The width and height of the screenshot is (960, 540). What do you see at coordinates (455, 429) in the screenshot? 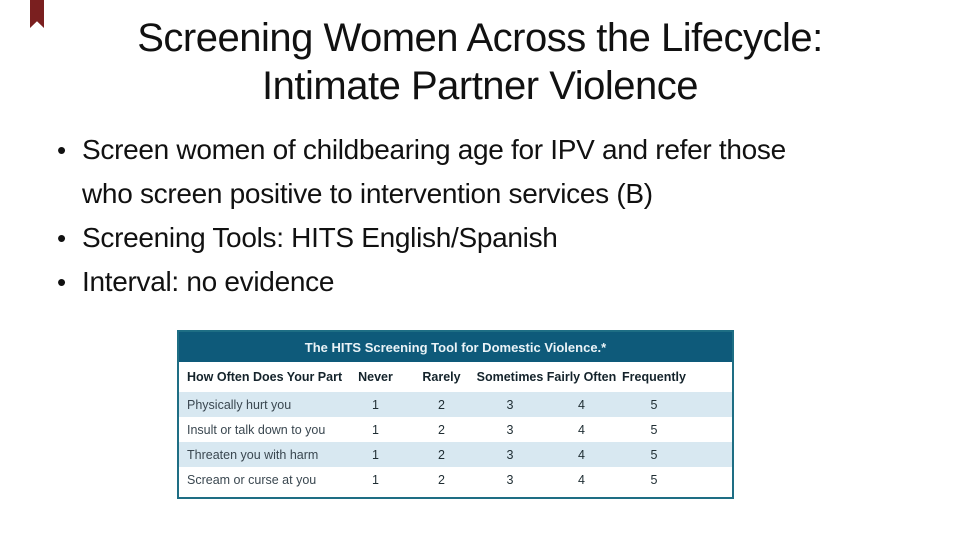
I see `table-row: Insult or talk down to you 1 2 3 4 5` at bounding box center [455, 429].